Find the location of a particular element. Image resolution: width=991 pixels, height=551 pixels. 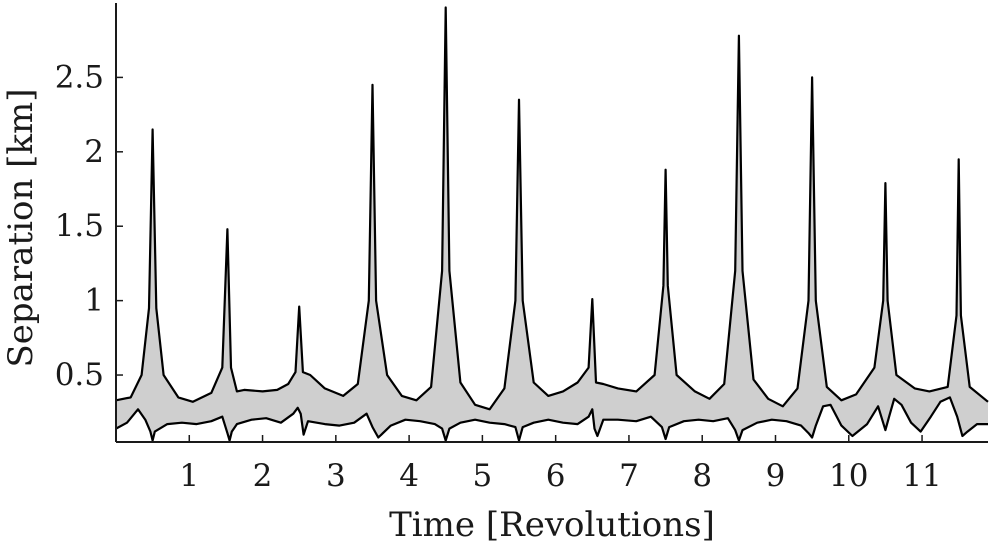

y-tick-label: 1.5 is located at coordinates (79, 226).